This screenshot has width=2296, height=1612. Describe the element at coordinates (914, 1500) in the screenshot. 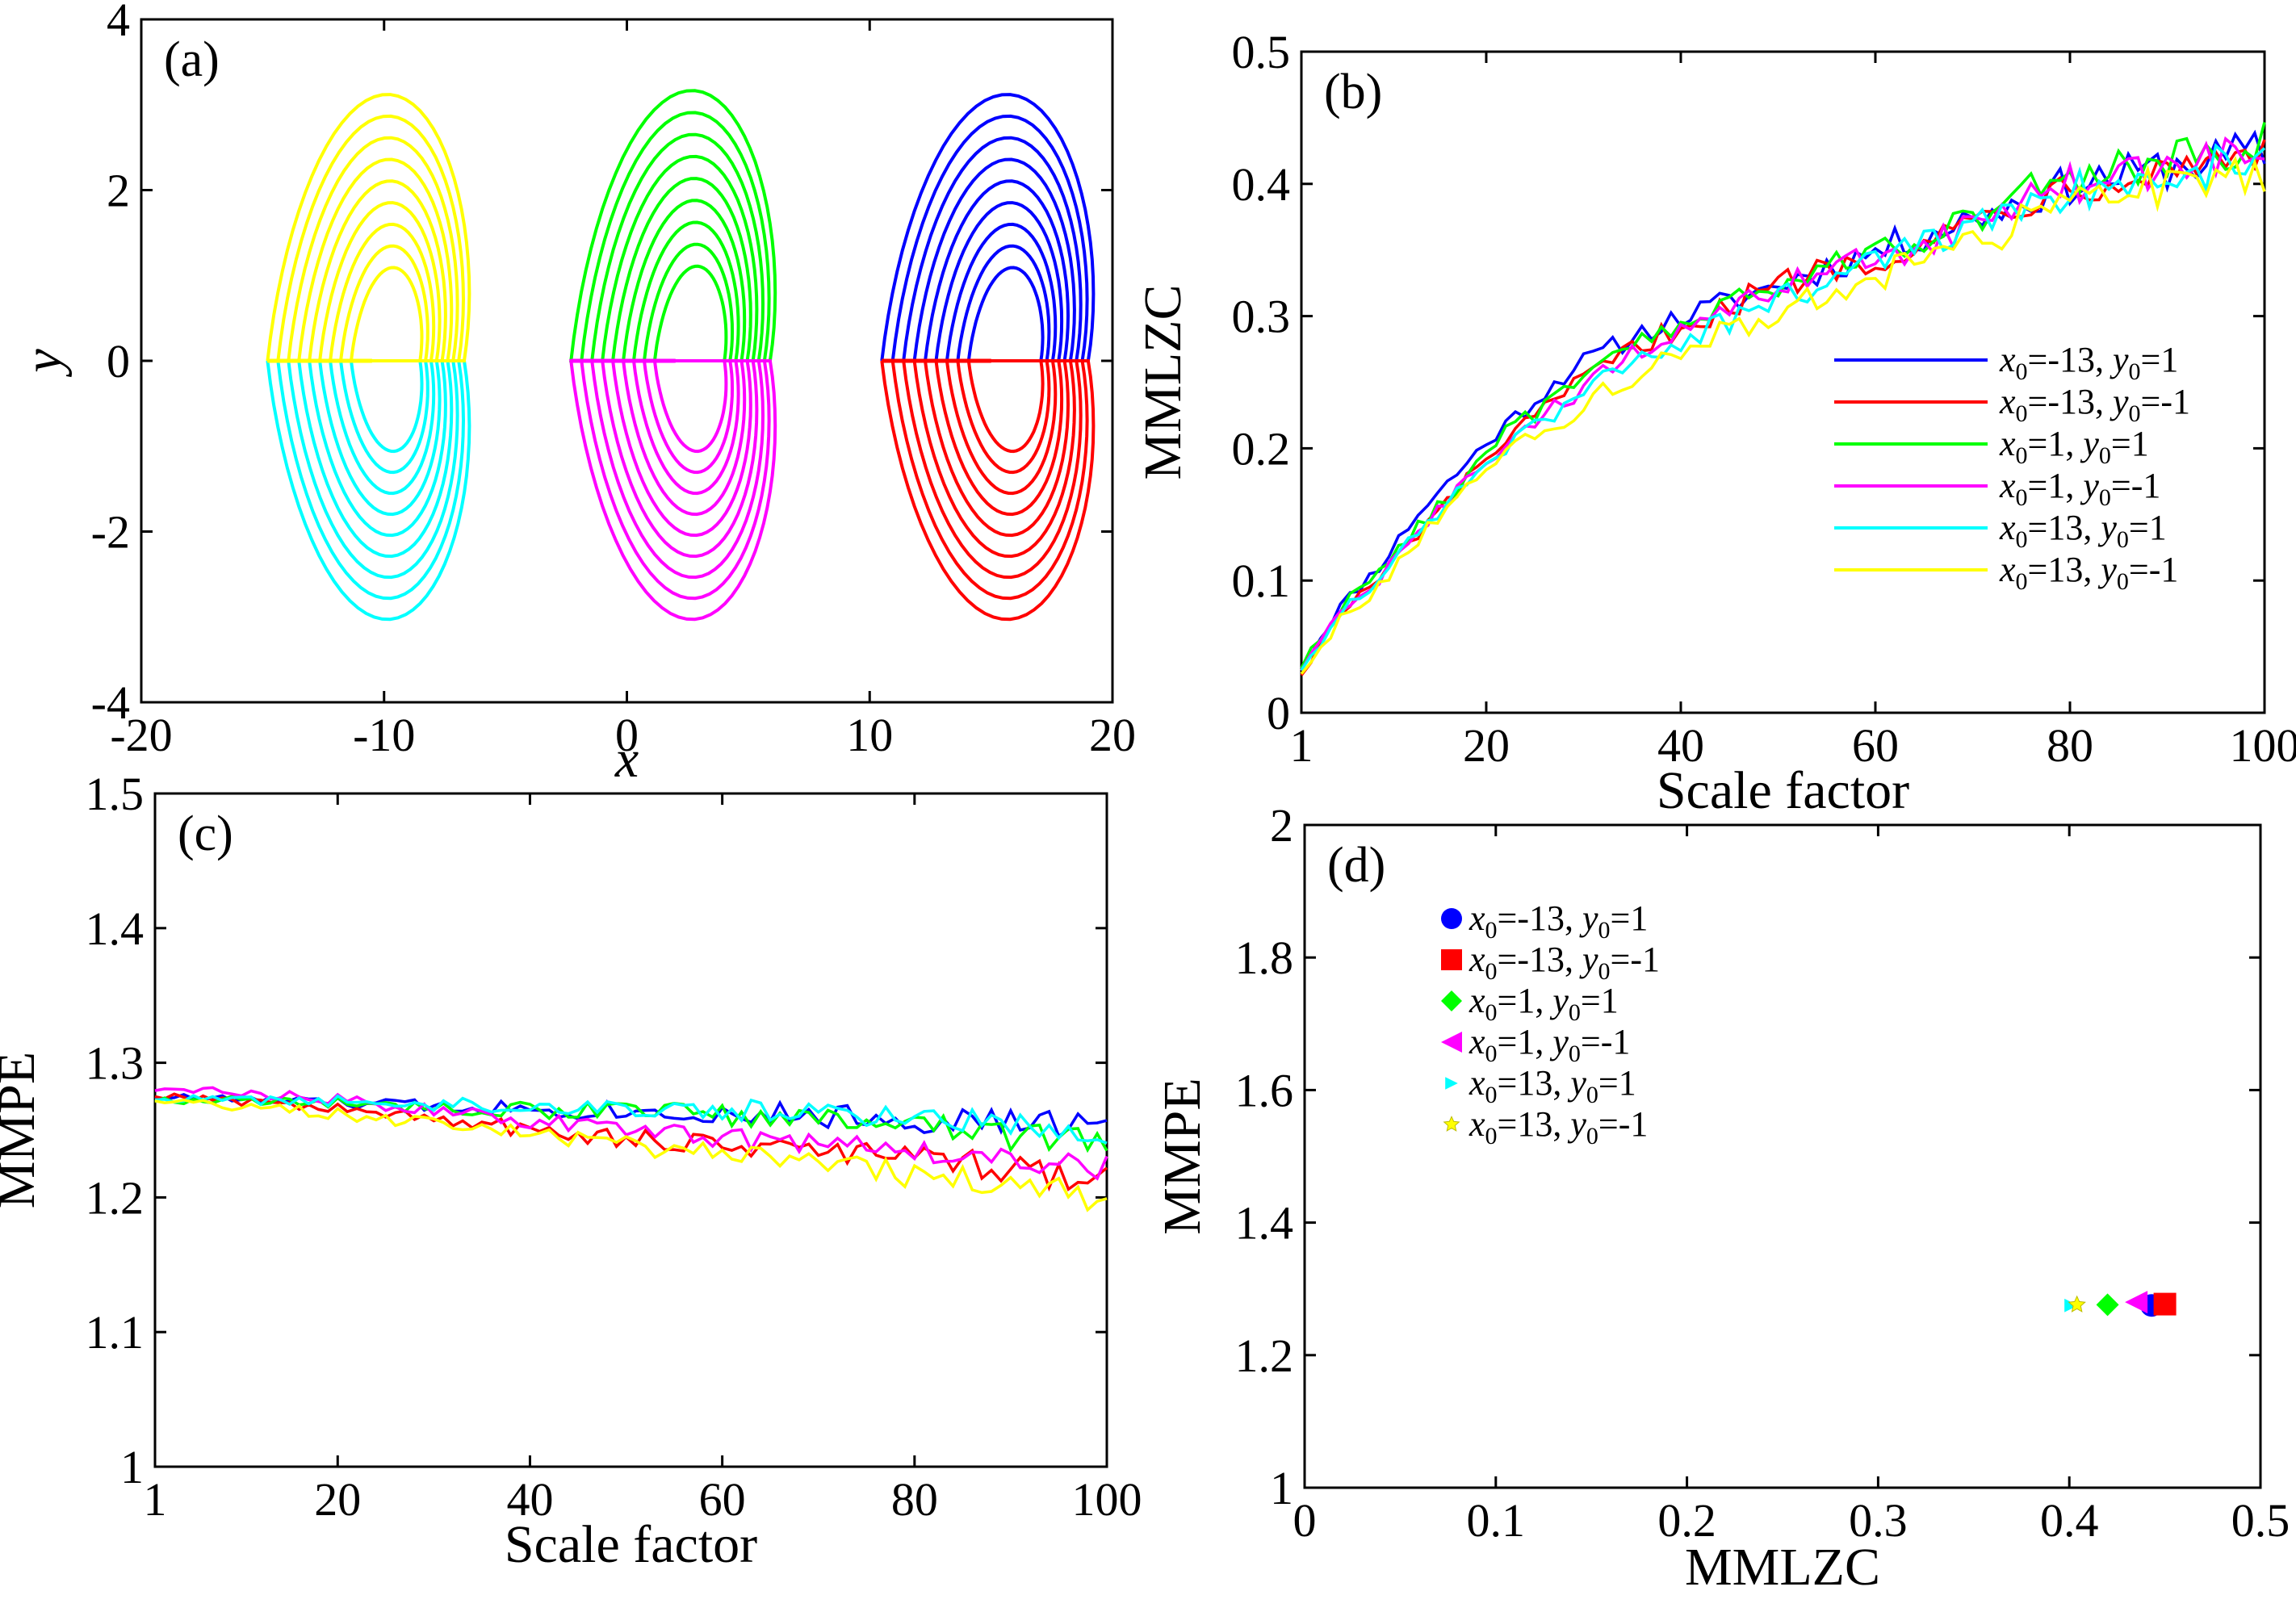

I see `x-tick-label: 80` at that location.